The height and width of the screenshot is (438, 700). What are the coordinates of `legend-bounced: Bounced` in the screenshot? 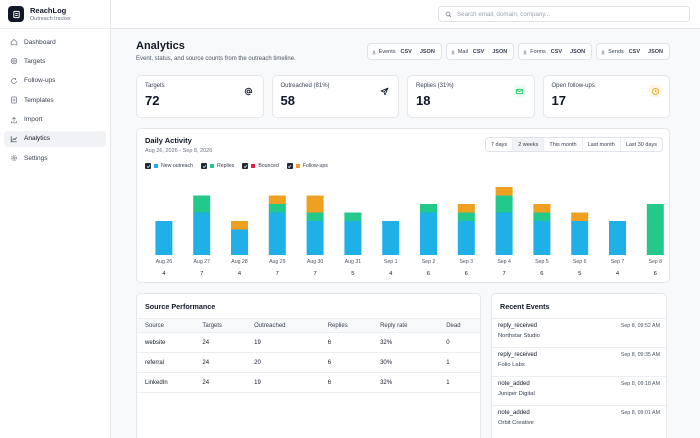 It's located at (260, 166).